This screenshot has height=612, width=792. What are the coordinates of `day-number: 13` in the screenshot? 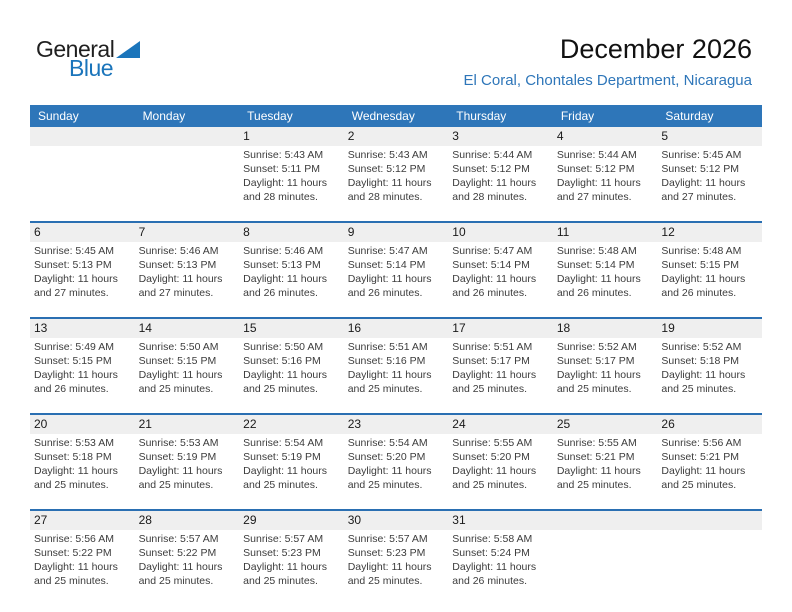 It's located at (82, 328).